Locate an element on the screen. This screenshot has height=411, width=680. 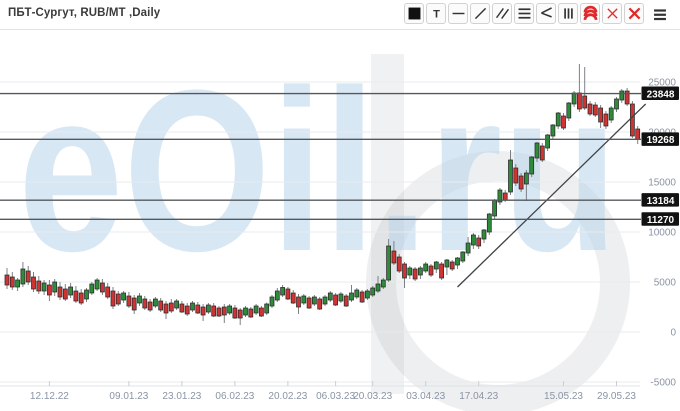
price-badge-label: 23848 is located at coordinates (661, 94).